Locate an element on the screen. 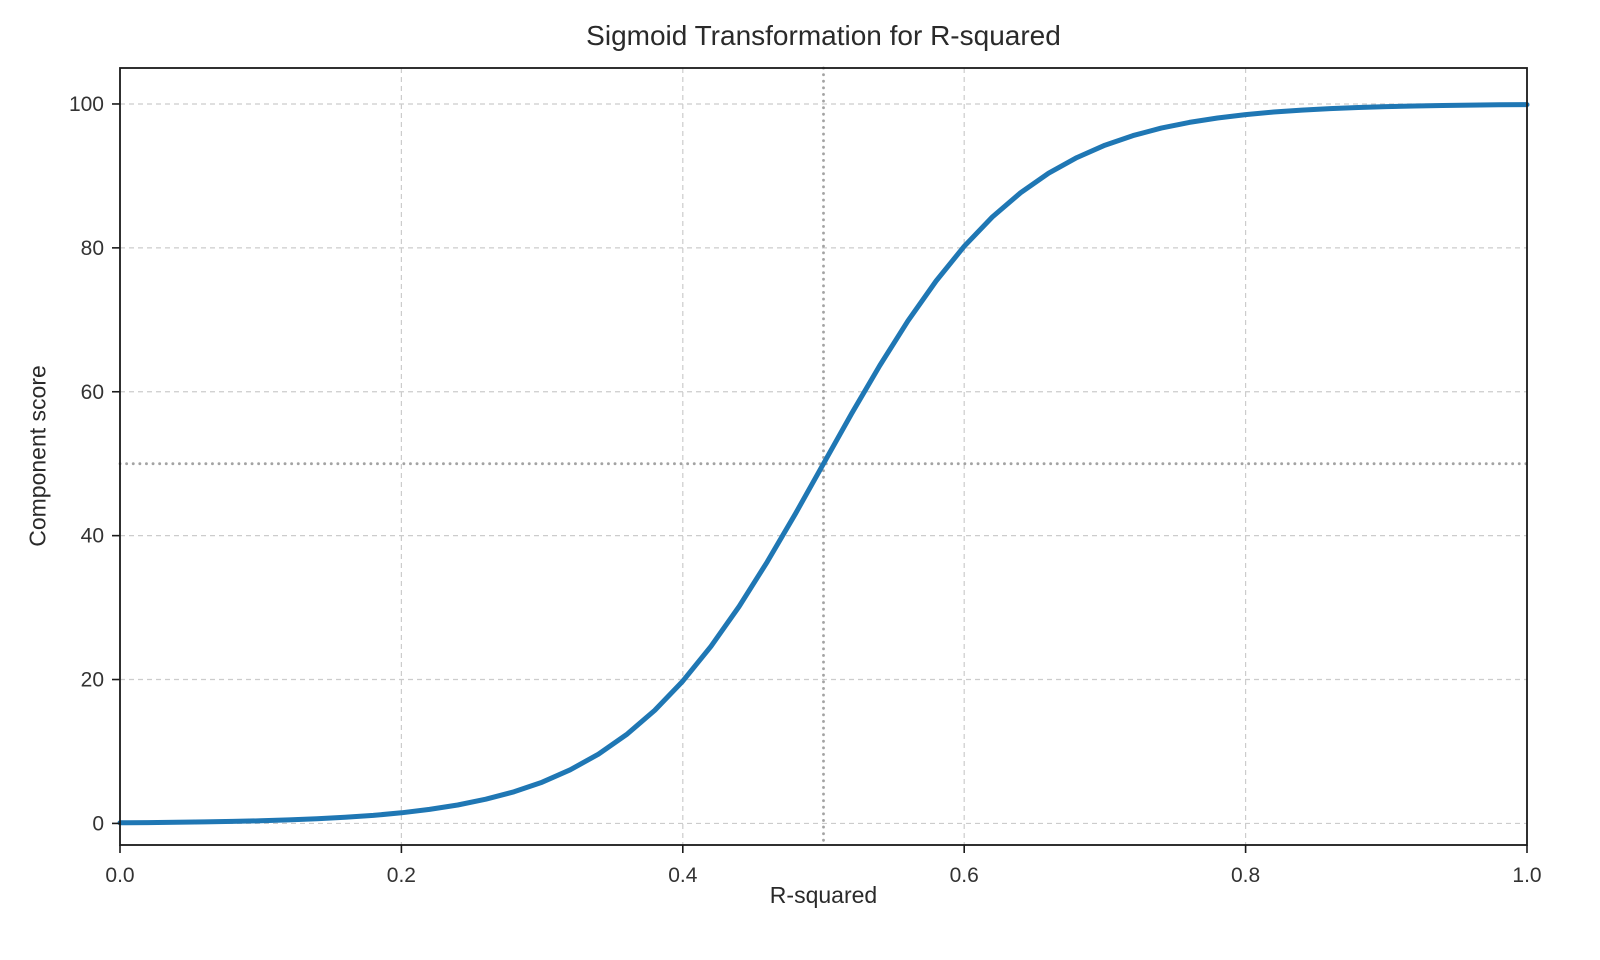 This screenshot has width=1600, height=960. chart-title: Sigmoid Transformation for R-squared is located at coordinates (823, 35).